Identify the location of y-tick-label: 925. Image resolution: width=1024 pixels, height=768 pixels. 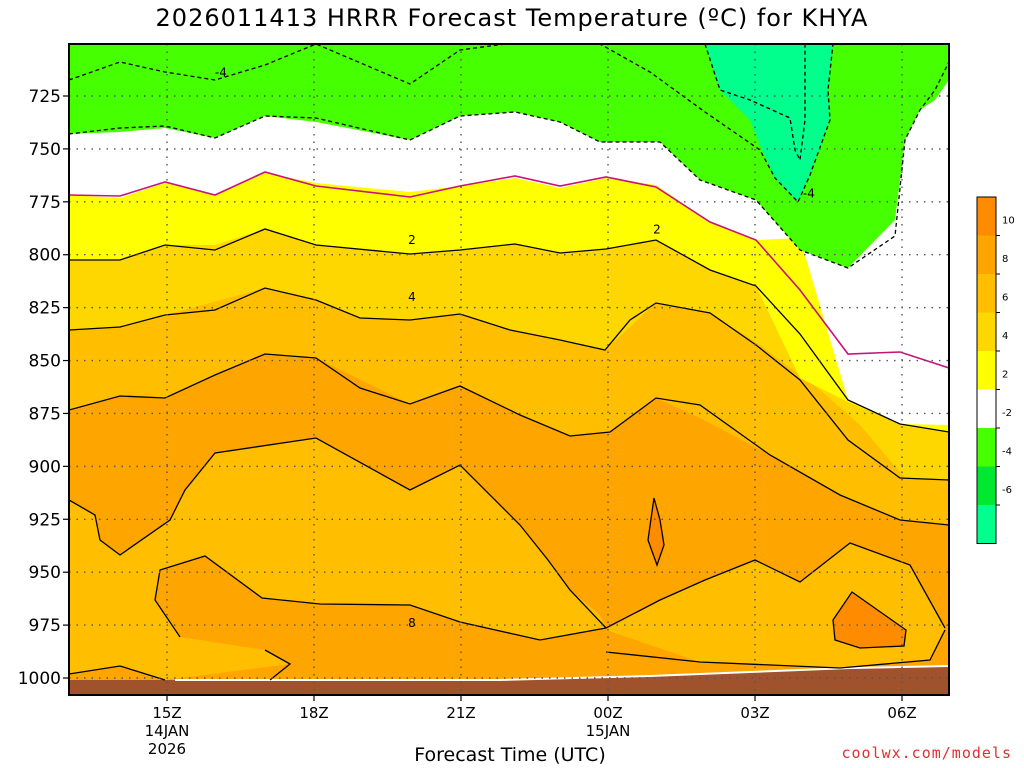
(45, 520).